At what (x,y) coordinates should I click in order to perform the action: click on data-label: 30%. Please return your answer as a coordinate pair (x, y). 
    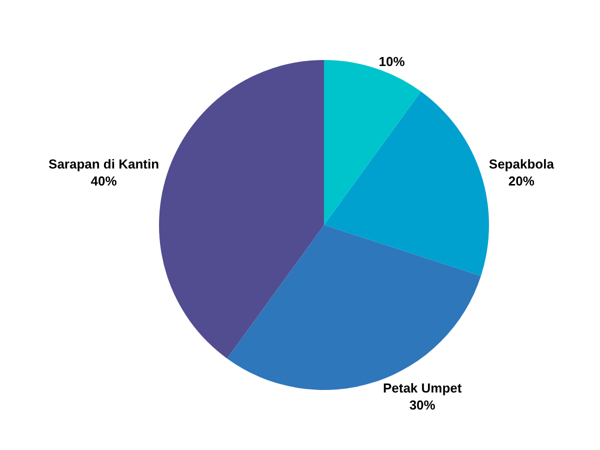
    Looking at the image, I should click on (422, 404).